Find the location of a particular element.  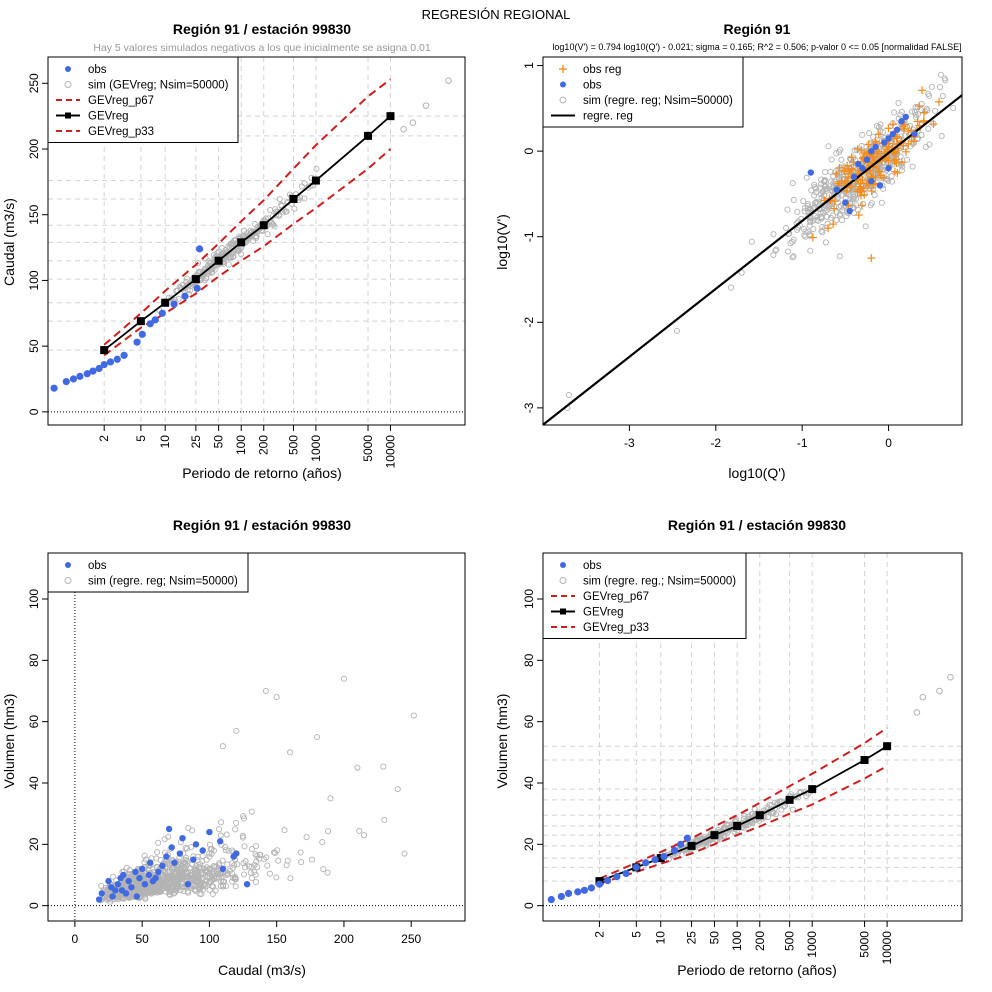

x-tick-label: 250 is located at coordinates (411, 939).